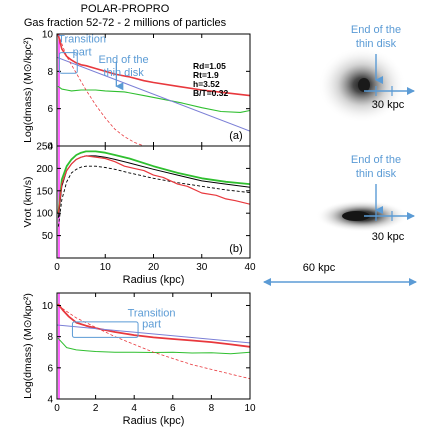  I want to click on panel-a-param-0: Rd=1.05, so click(209, 66).